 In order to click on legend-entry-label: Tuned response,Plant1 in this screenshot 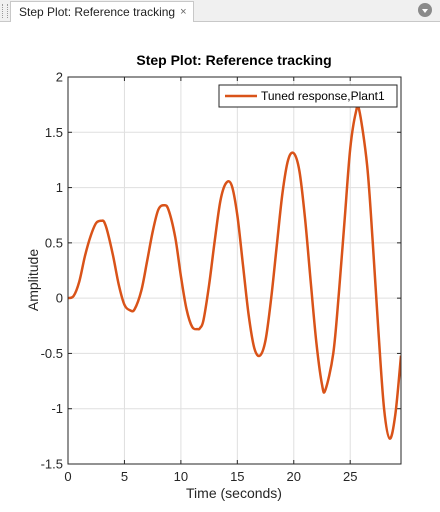, I will do `click(323, 96)`.